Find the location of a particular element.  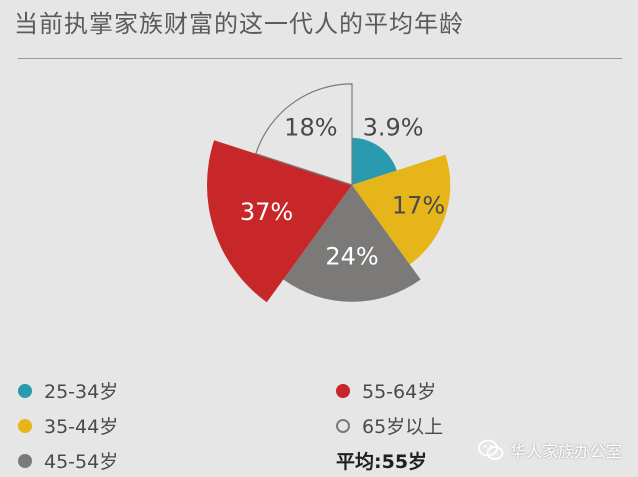

legend-label-55-64: 55-64岁 is located at coordinates (399, 392).